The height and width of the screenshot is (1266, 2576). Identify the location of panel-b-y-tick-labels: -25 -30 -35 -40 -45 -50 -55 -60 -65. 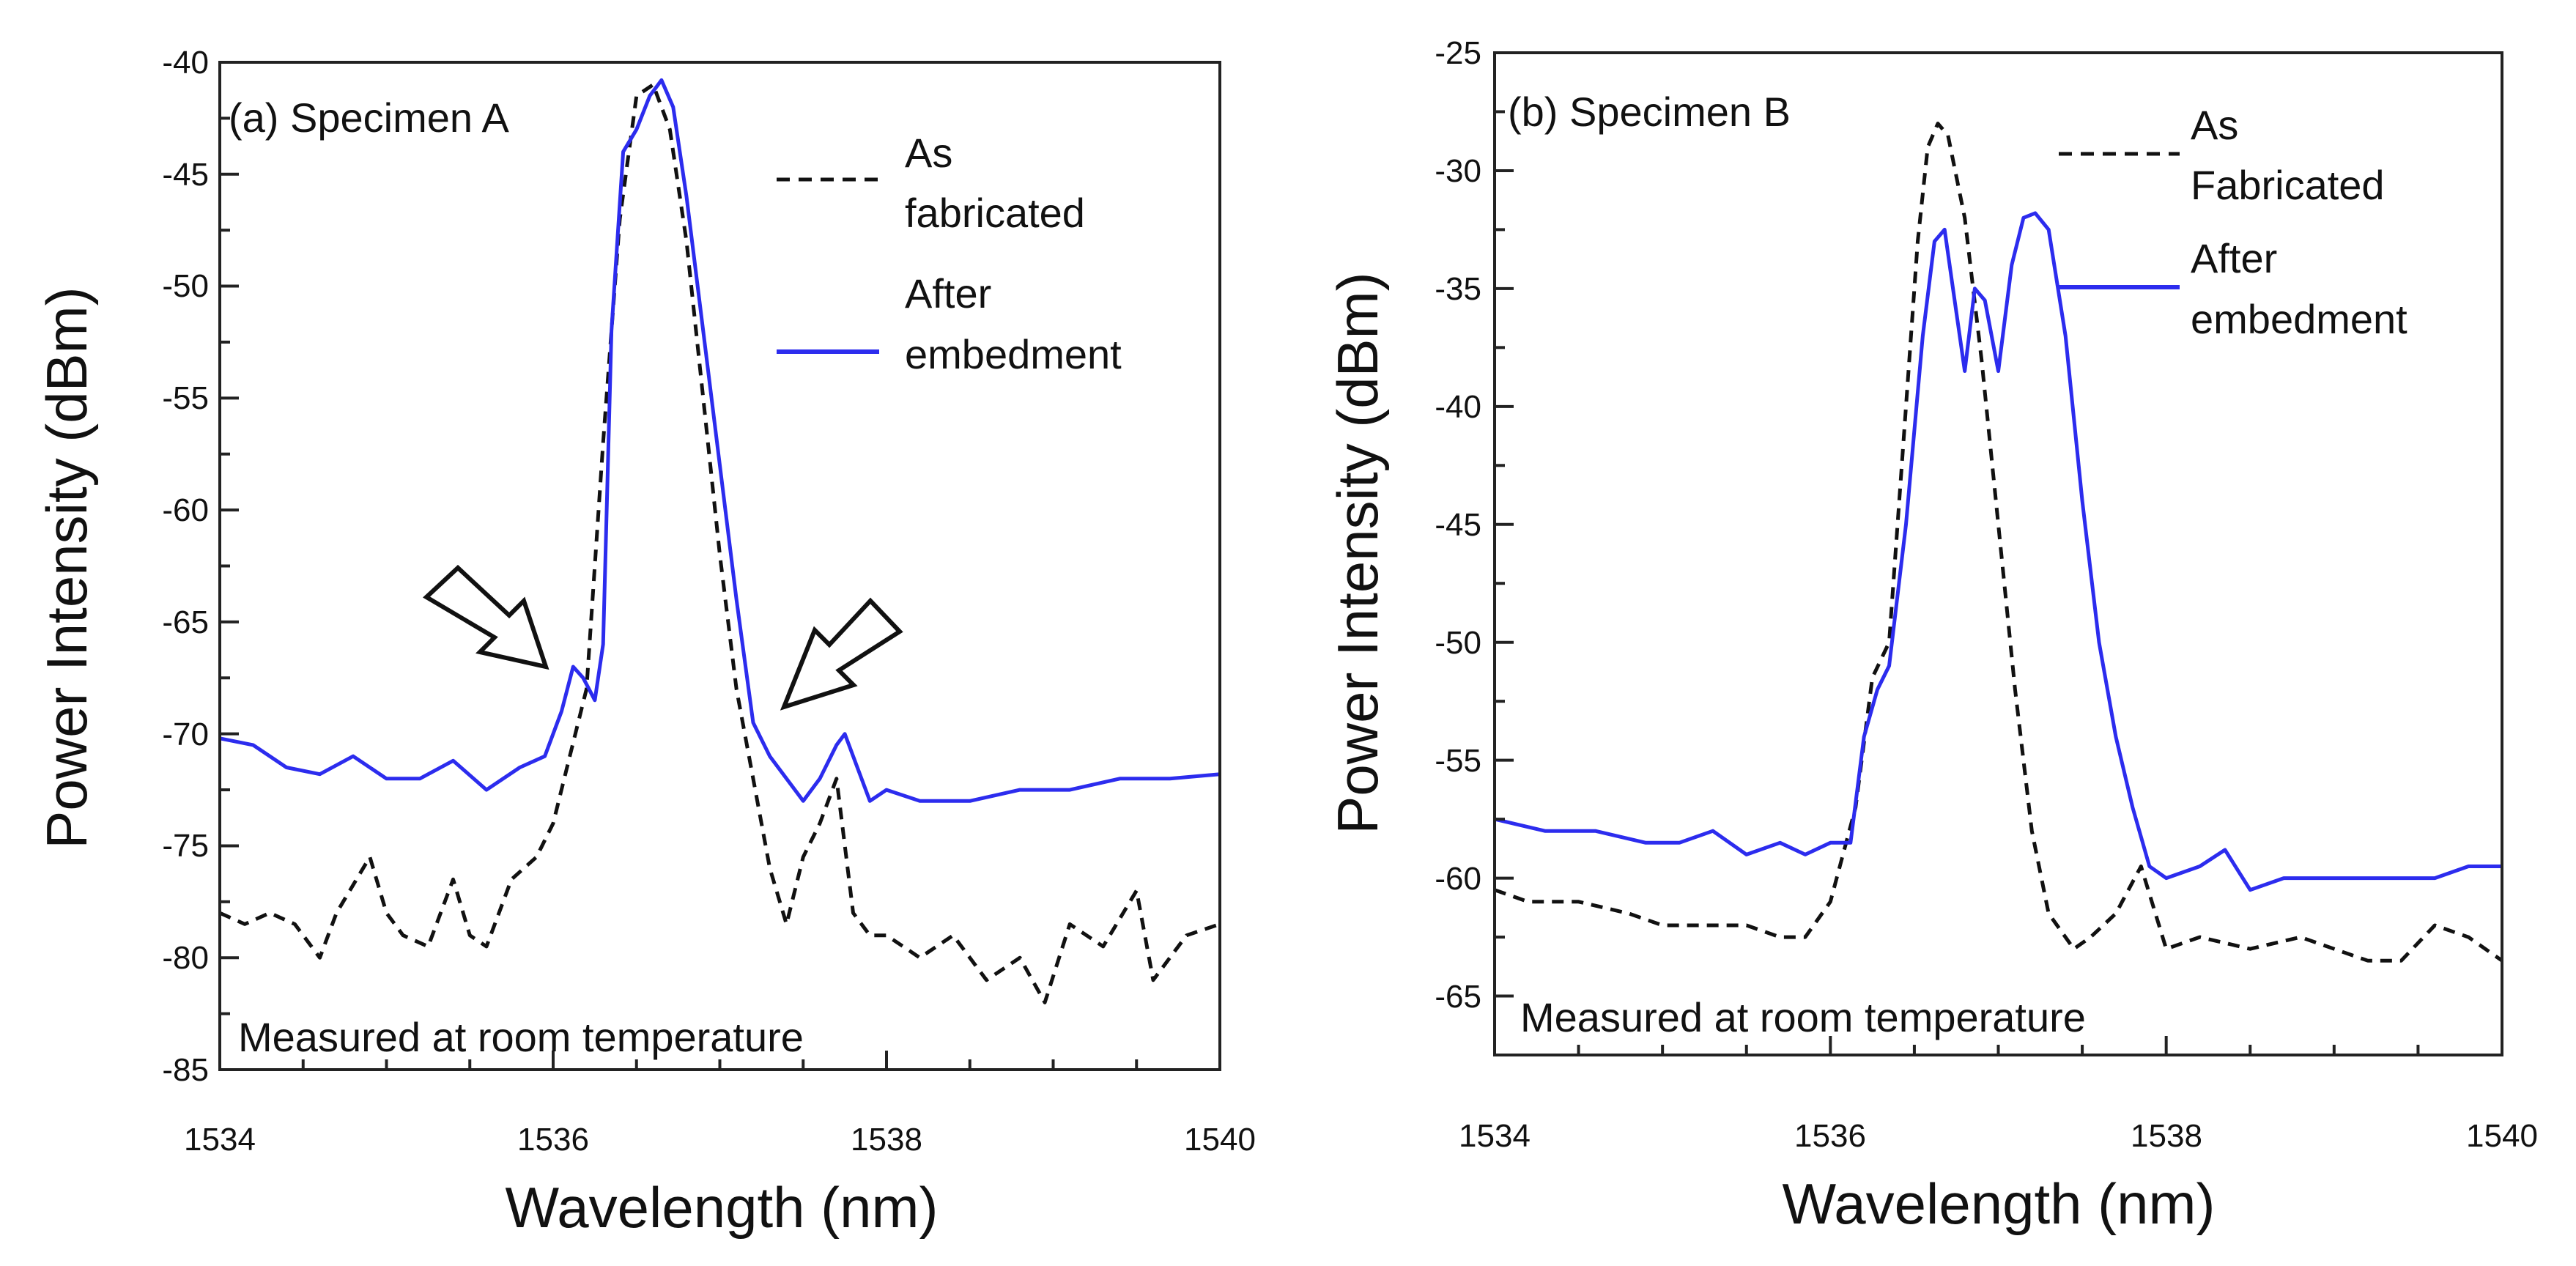
(1458, 525).